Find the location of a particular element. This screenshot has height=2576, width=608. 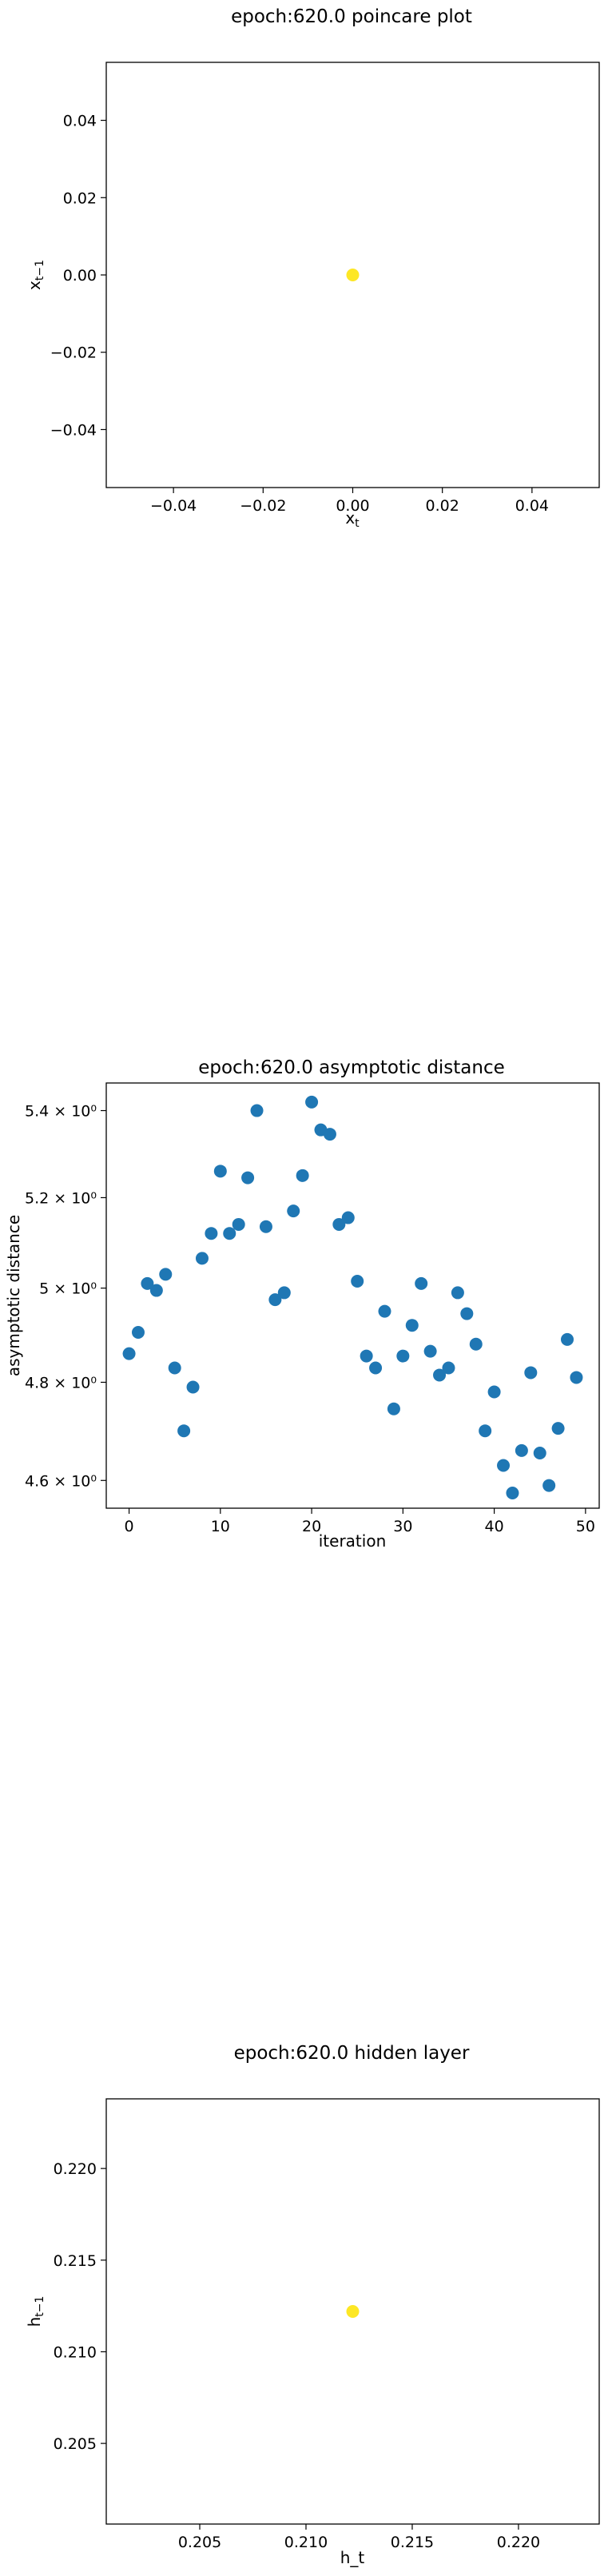

chart-title: epoch:620.0 asymptotic distance is located at coordinates (351, 1067).